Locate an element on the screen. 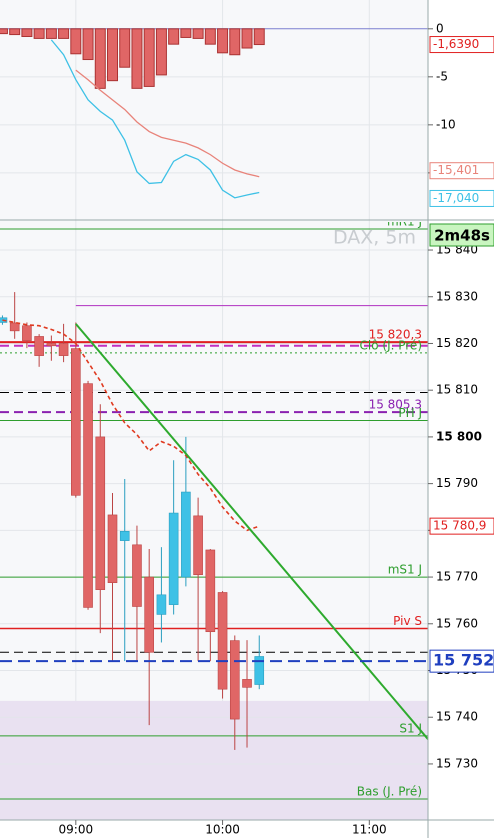 Image resolution: width=494 pixels, height=838 pixels. level-label: Bas (J. Pré) is located at coordinates (389, 791).